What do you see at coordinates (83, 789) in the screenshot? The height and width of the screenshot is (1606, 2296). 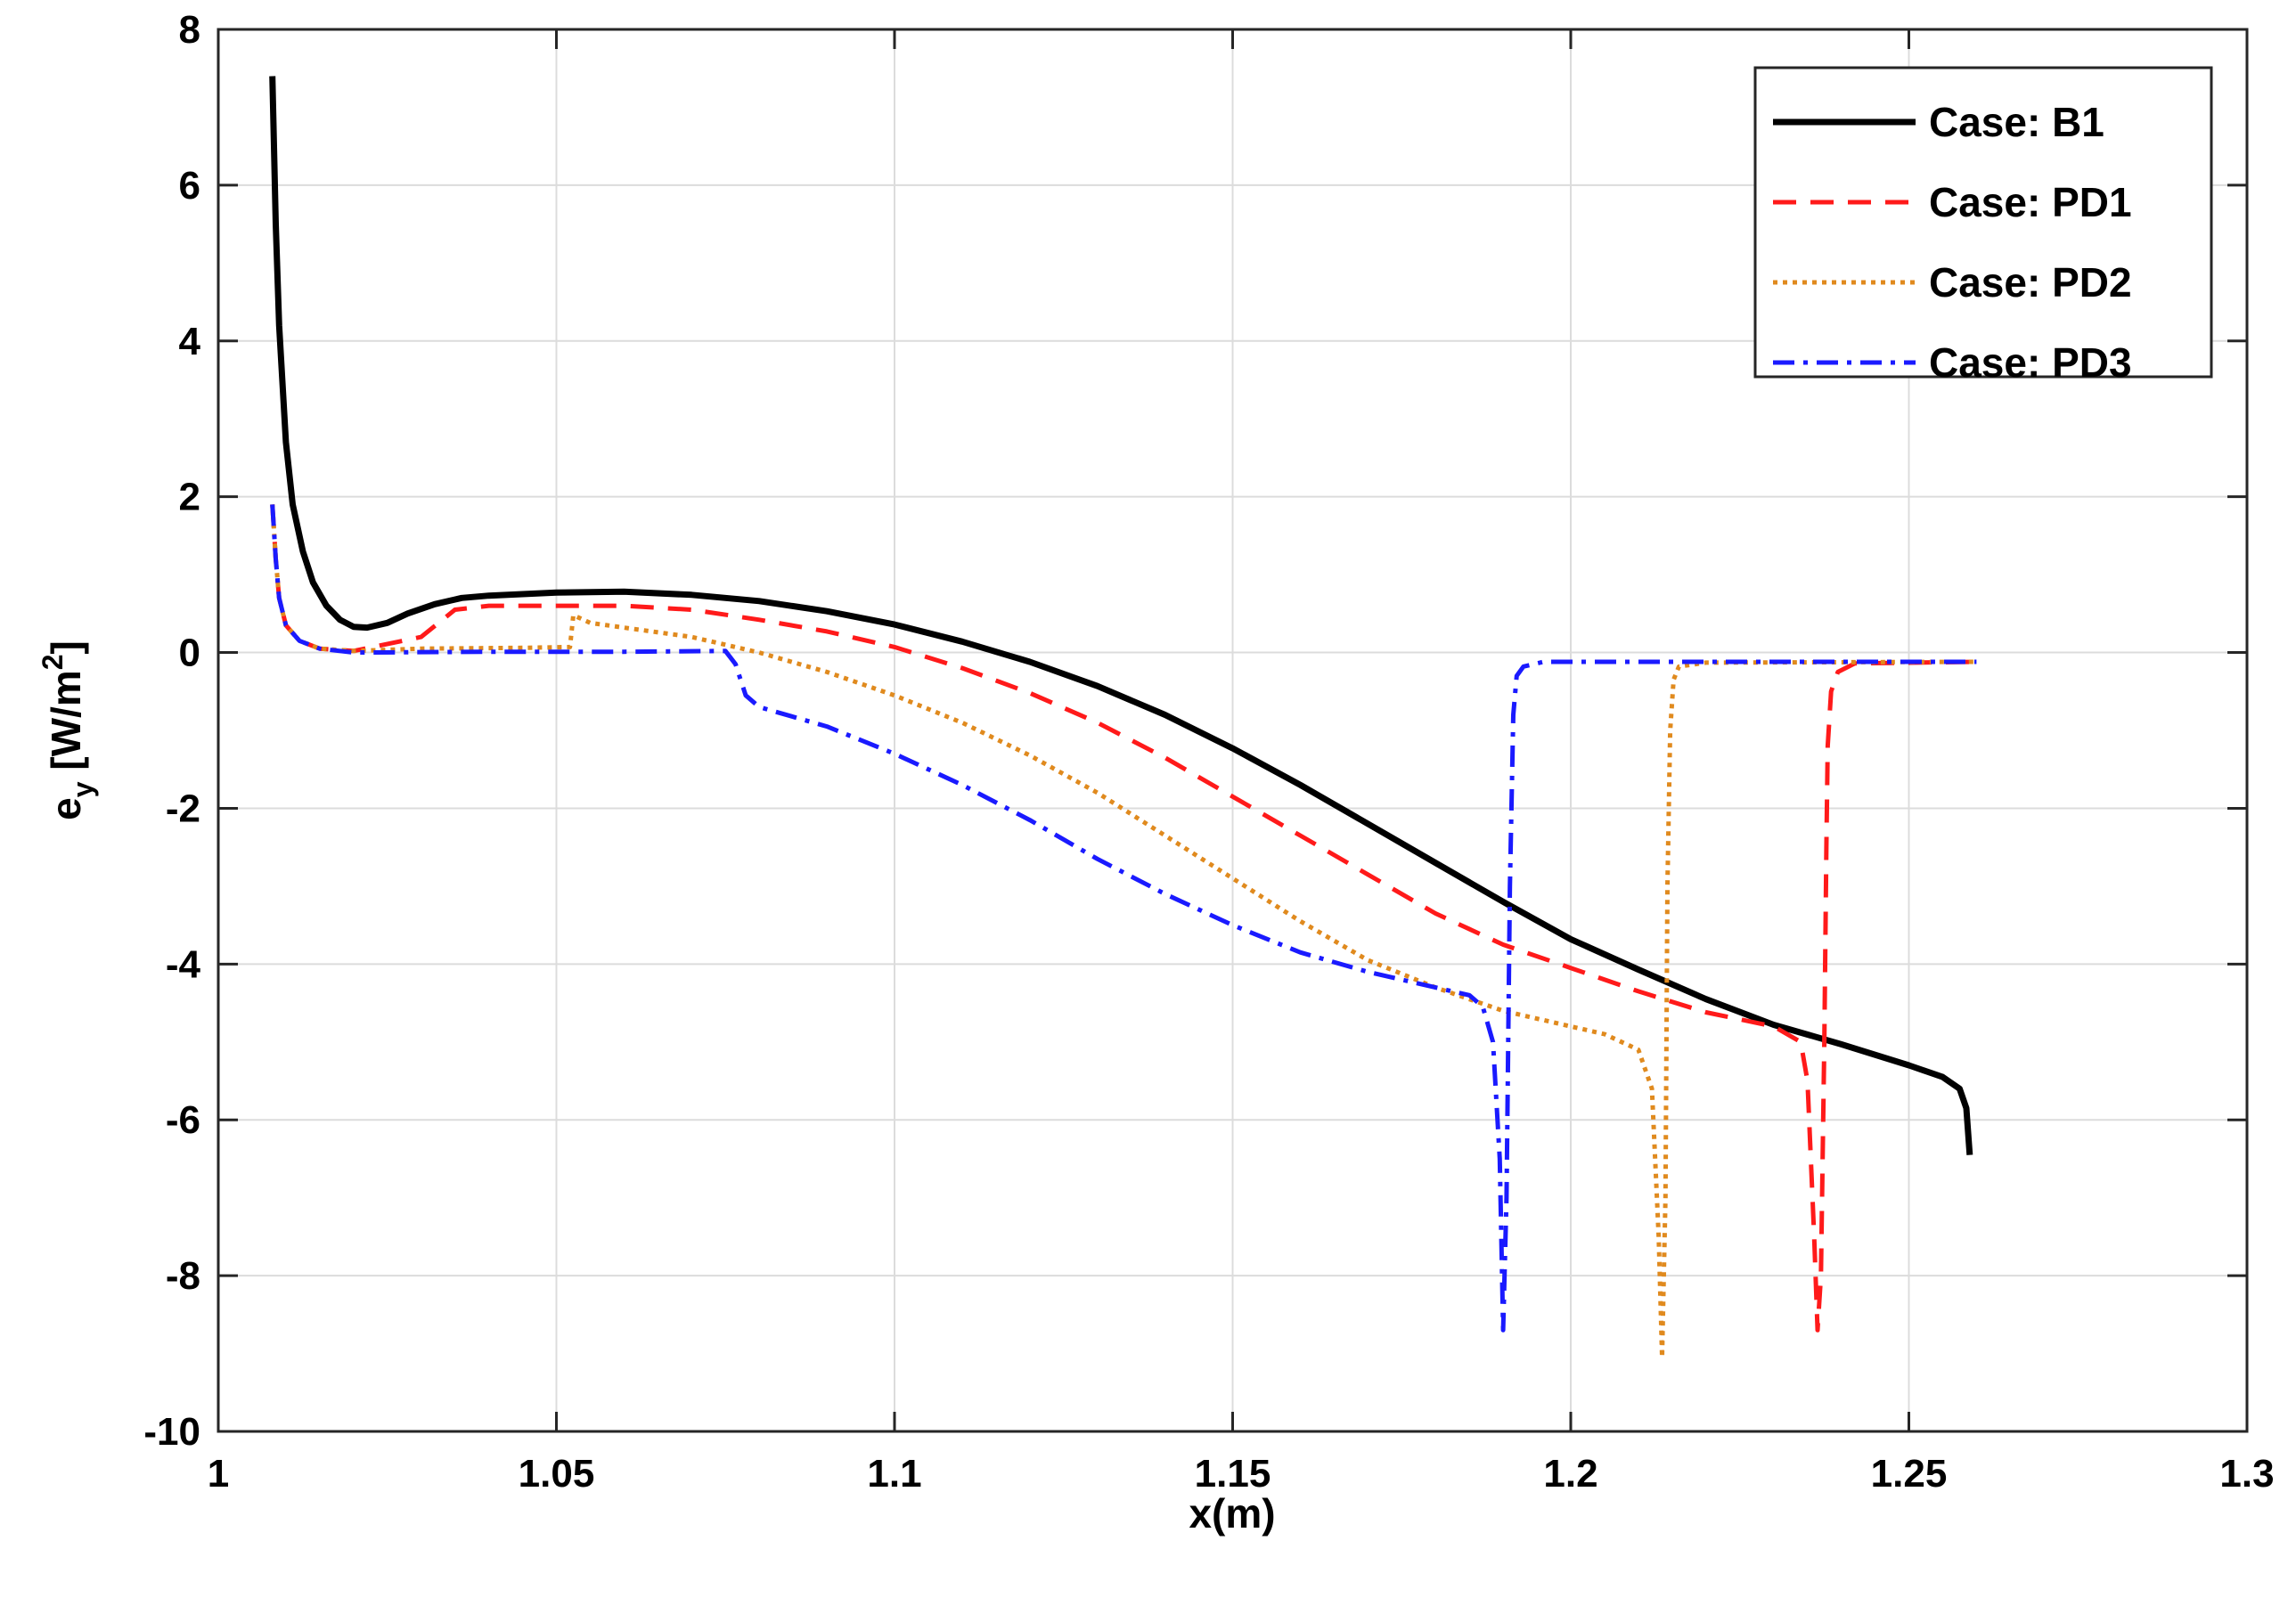 I see `y-axis-title-subscript: y` at bounding box center [83, 789].